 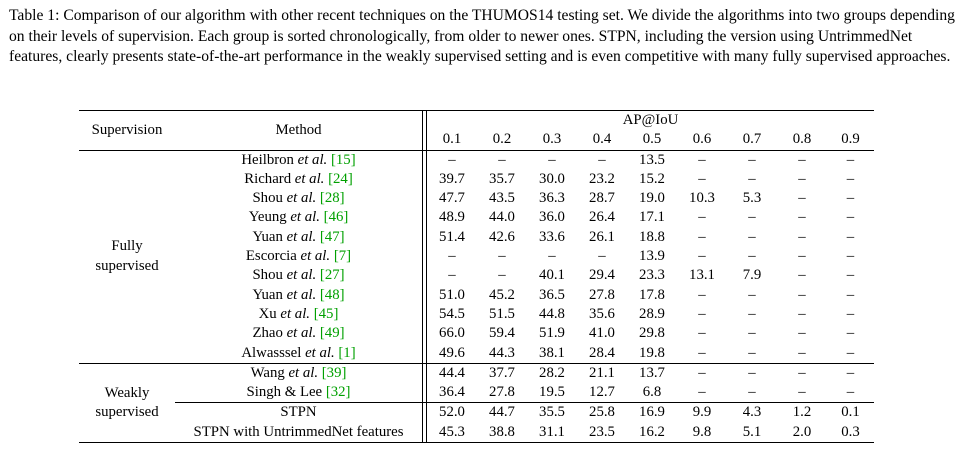 What do you see at coordinates (652, 333) in the screenshot?
I see `ap-value-cell: 29.8` at bounding box center [652, 333].